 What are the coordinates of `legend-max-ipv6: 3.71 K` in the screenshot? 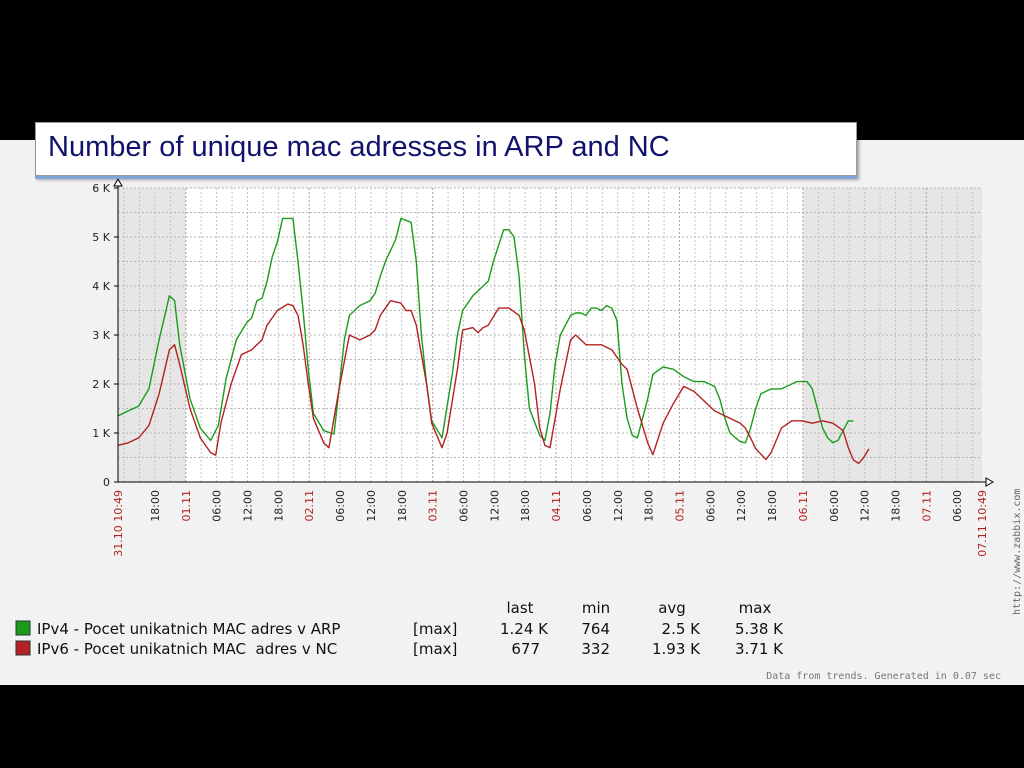 It's located at (759, 649).